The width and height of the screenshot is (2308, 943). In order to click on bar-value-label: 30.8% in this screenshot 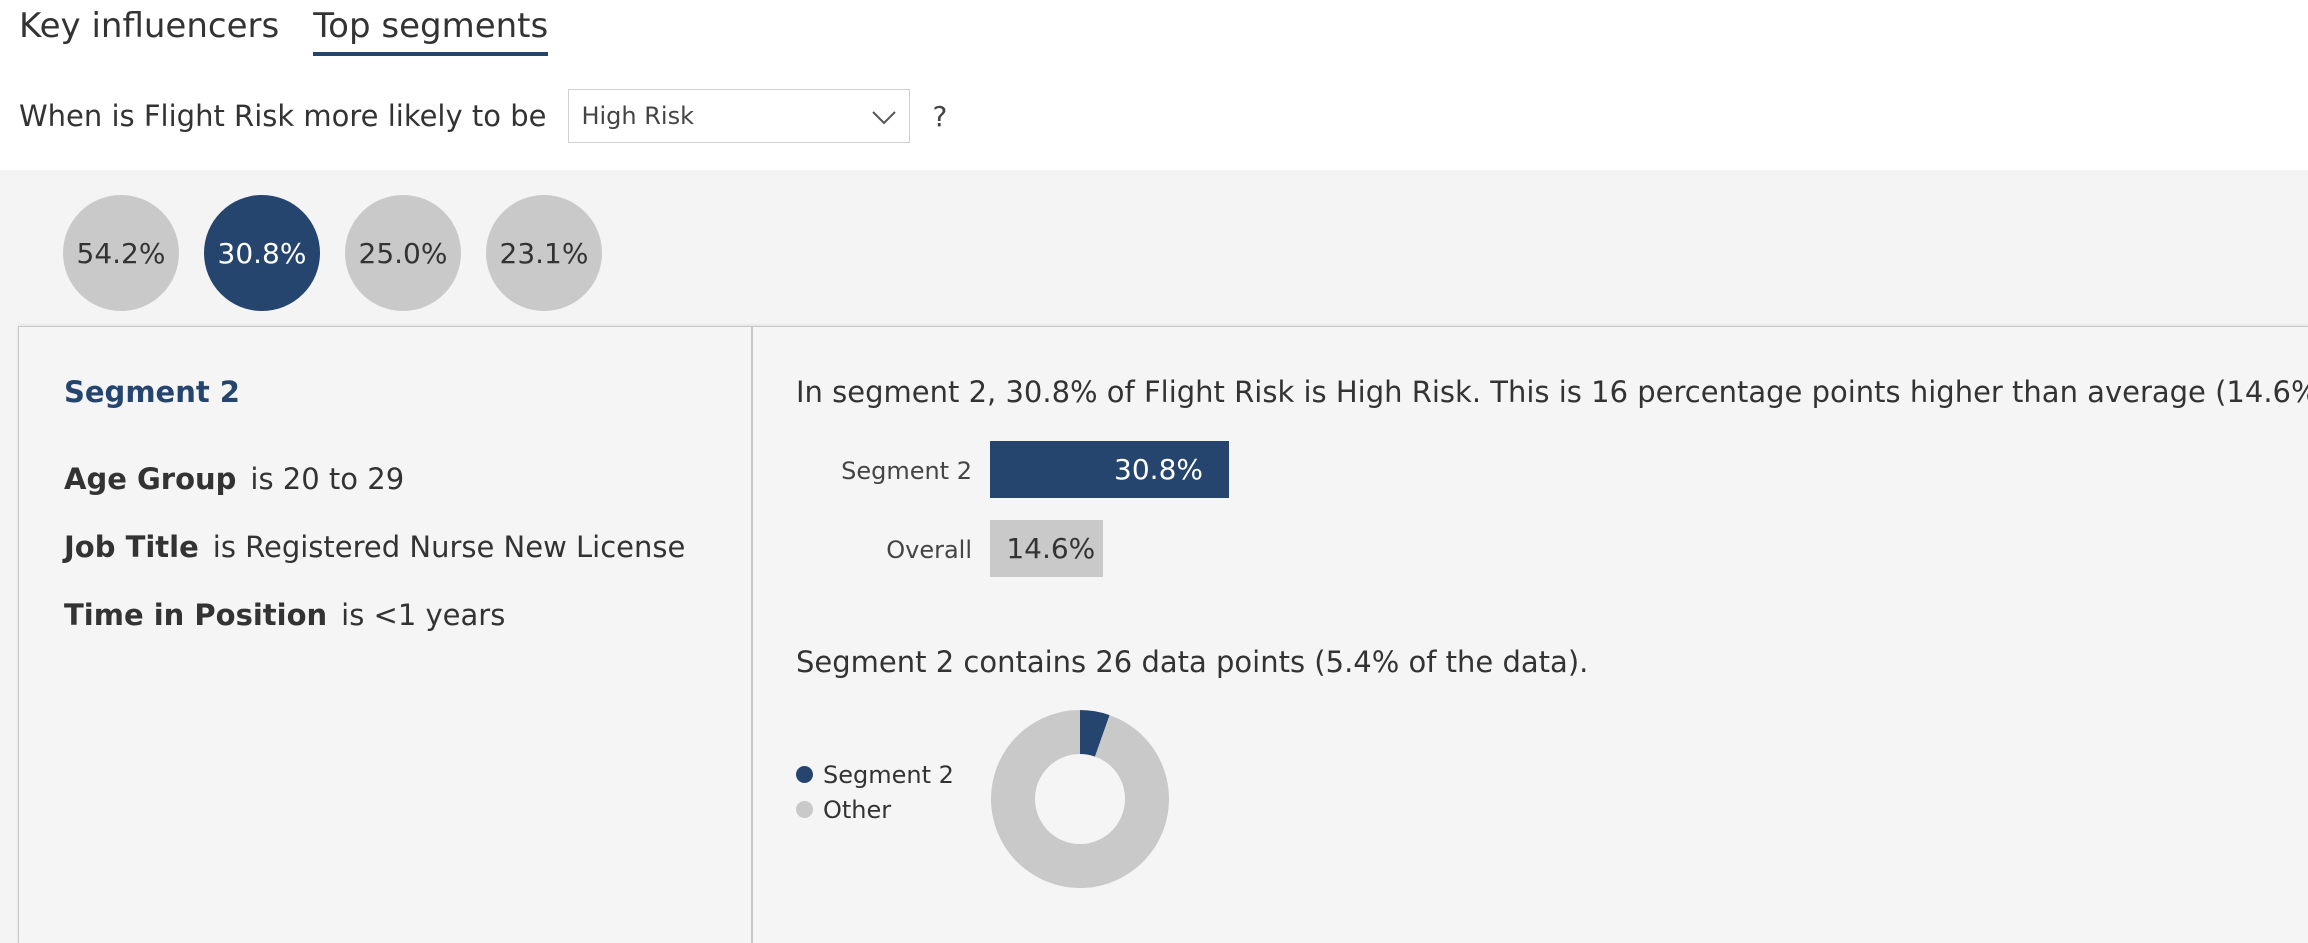, I will do `click(1158, 469)`.